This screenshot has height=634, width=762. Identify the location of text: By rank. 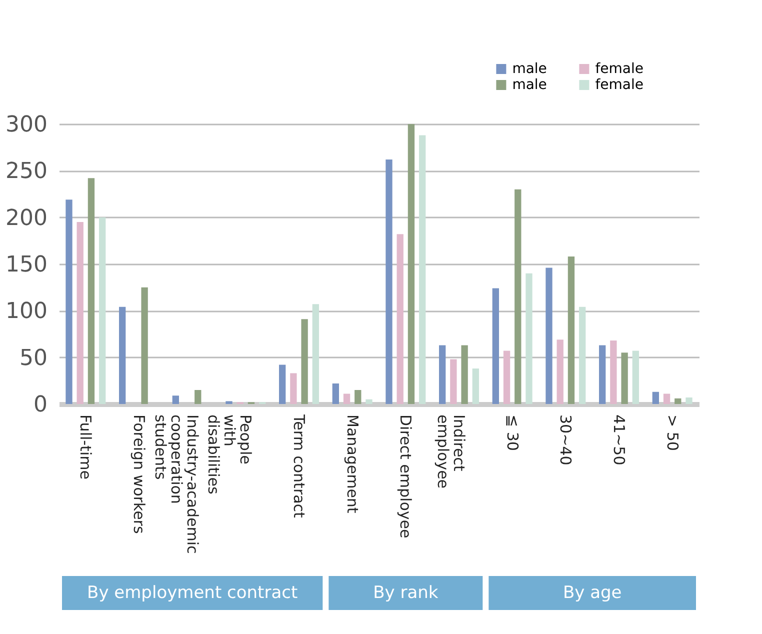
(405, 593).